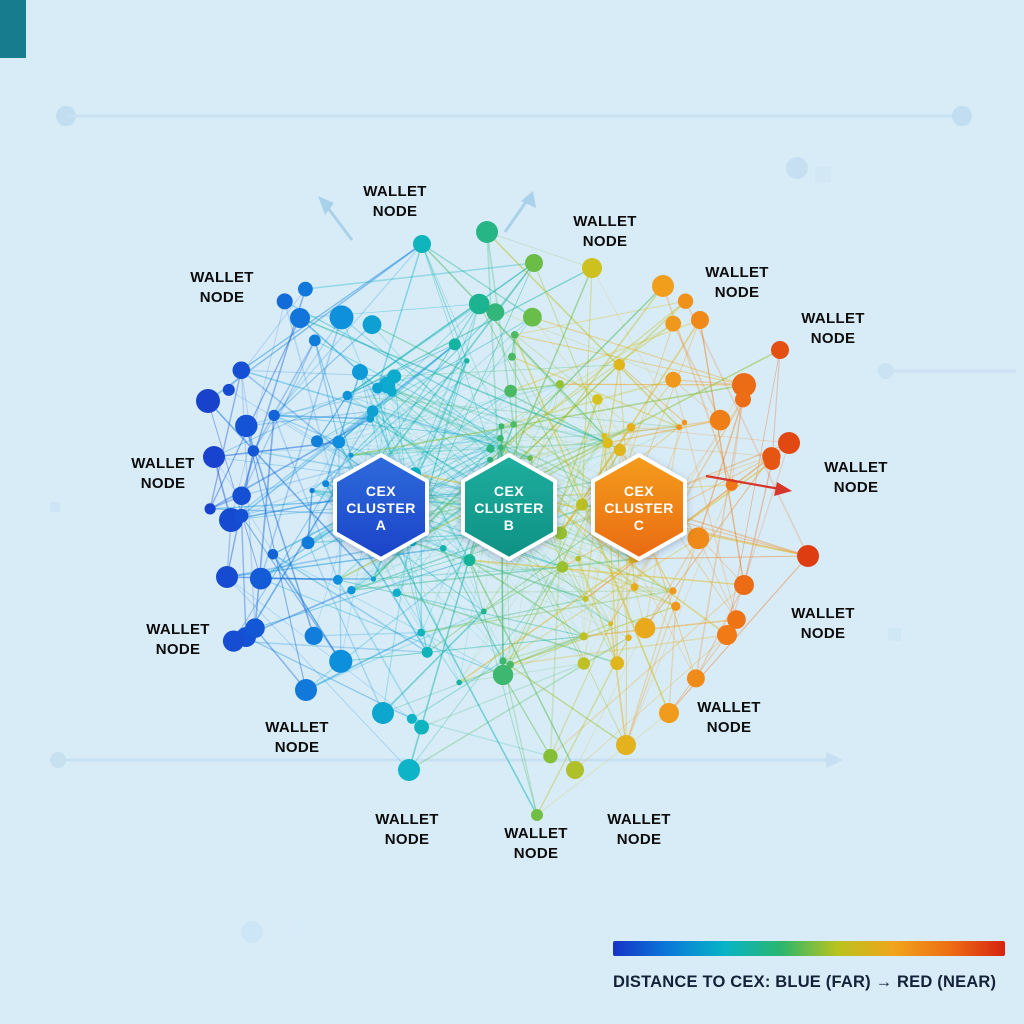 The width and height of the screenshot is (1024, 1024). I want to click on cluster-label-line3: B, so click(509, 525).